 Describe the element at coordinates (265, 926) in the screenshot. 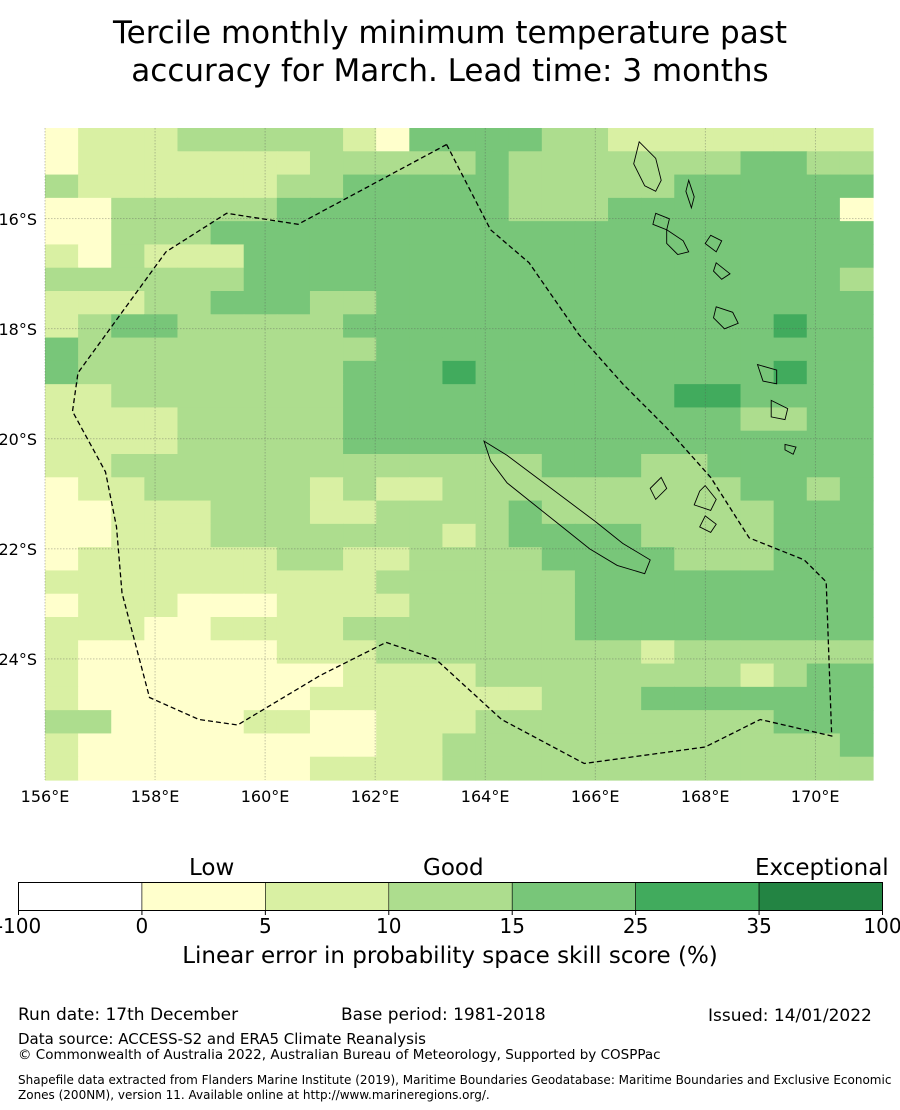

I see `colorbar-tick-label: 5` at that location.